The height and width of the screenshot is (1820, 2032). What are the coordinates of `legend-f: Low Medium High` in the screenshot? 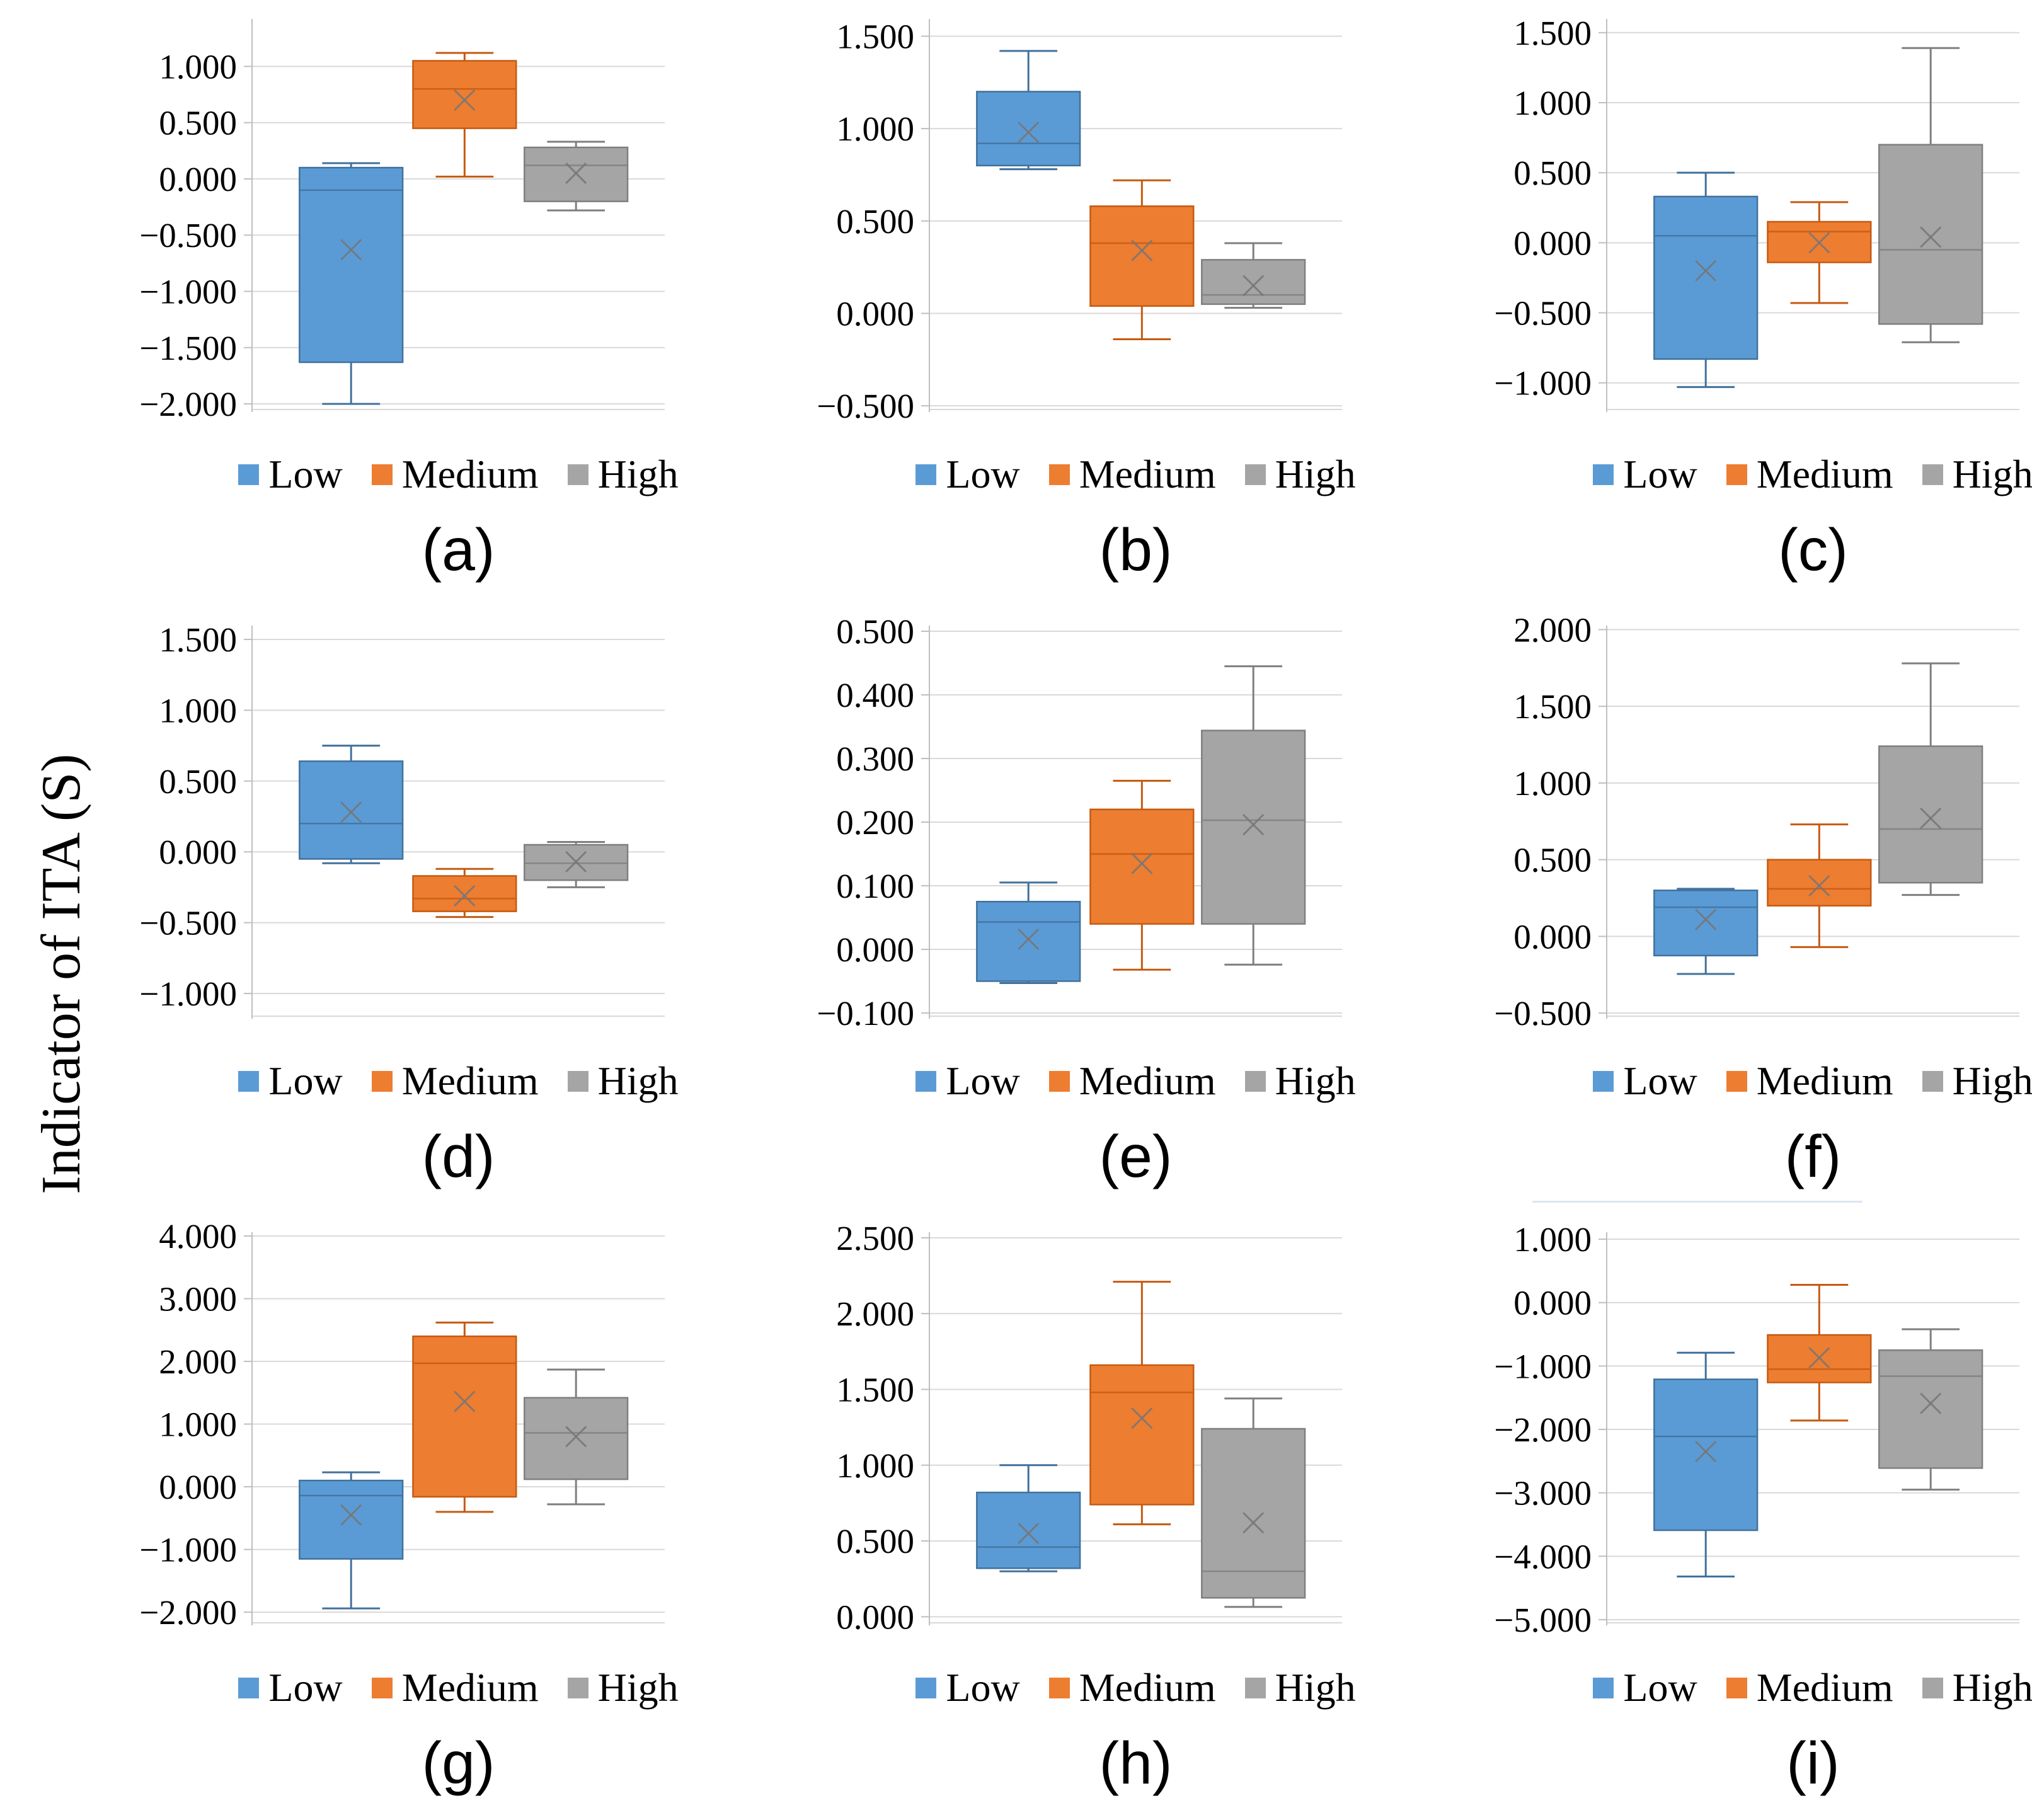 It's located at (1812, 1081).